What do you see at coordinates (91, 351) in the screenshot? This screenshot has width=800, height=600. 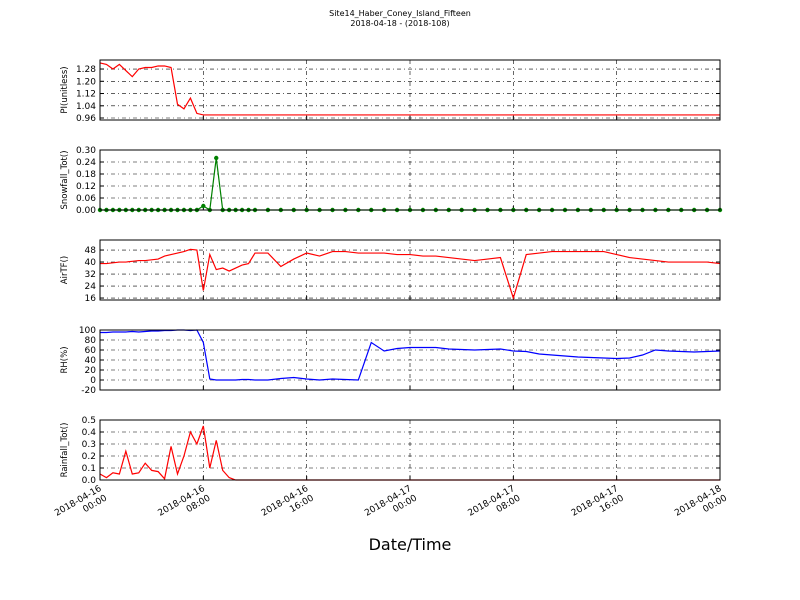 I see `y-tick-label: 60` at bounding box center [91, 351].